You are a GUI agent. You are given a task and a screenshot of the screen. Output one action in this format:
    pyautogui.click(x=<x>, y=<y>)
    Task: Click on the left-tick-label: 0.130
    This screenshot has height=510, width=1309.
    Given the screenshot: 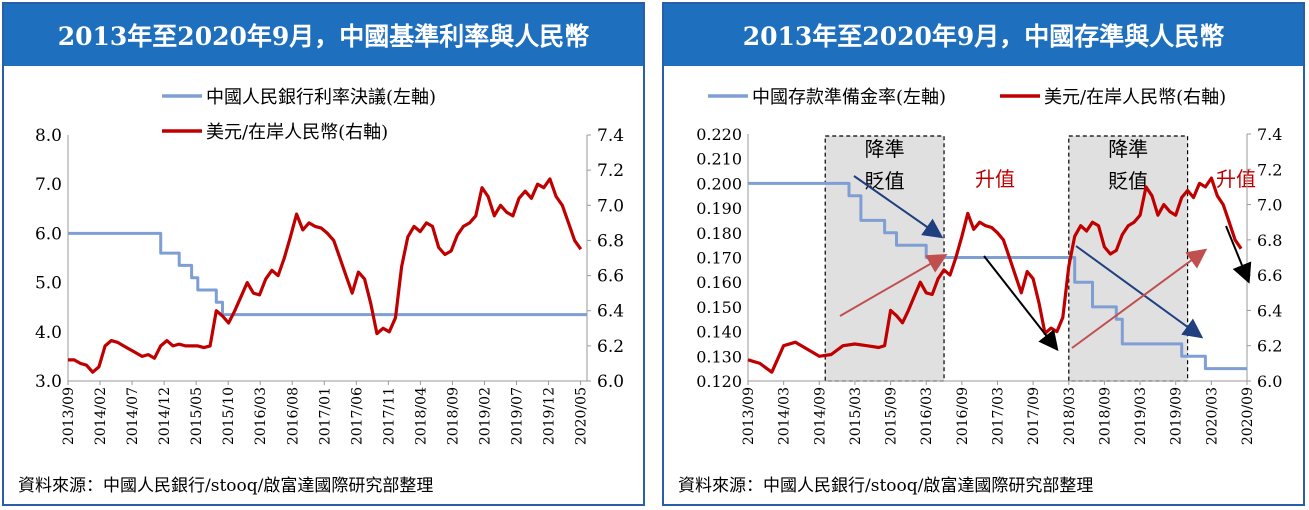 What is the action you would take?
    pyautogui.click(x=719, y=356)
    